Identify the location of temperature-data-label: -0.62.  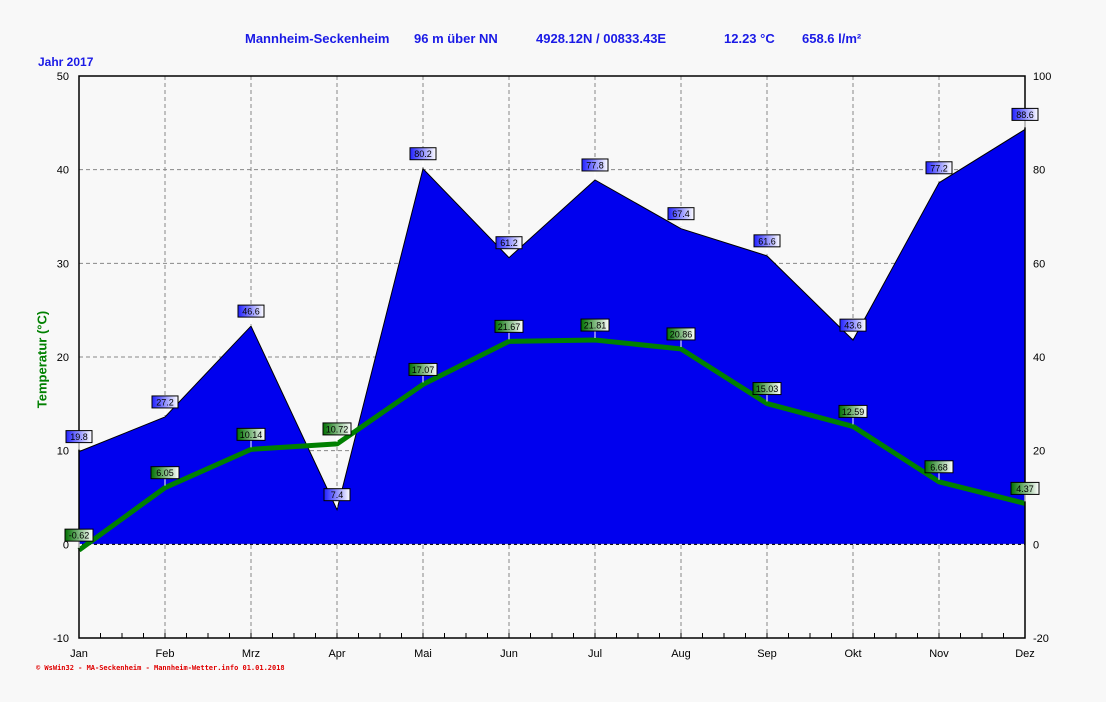
(79, 536).